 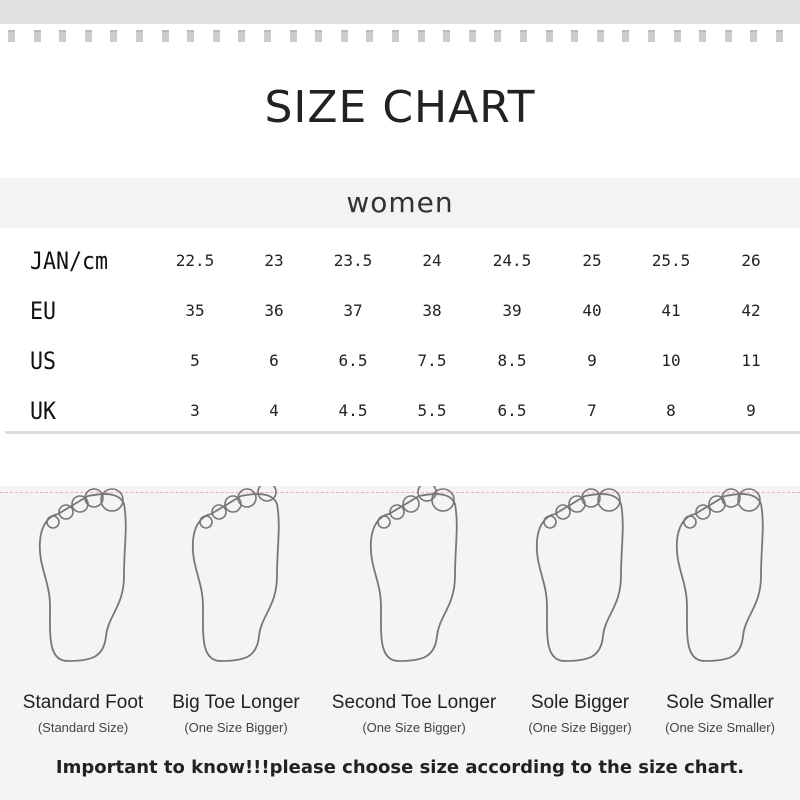 I want to click on table-cell: 24, so click(x=432, y=260).